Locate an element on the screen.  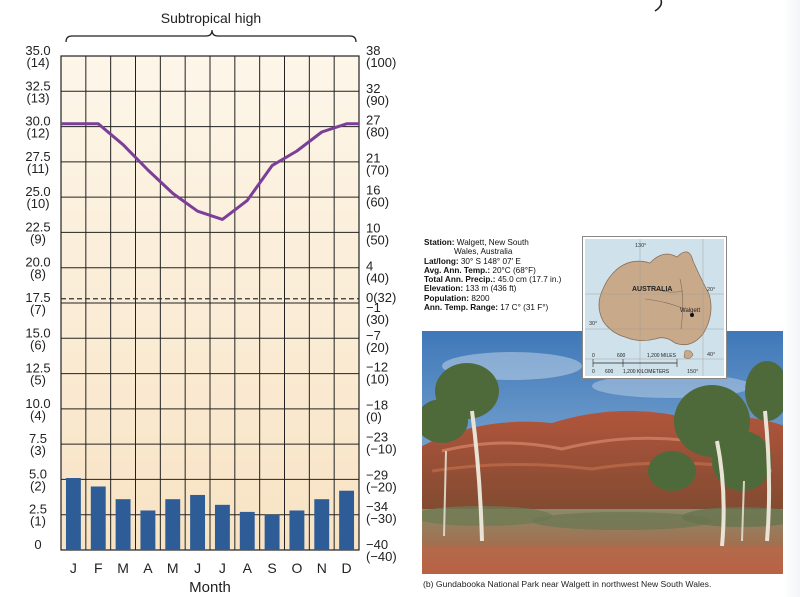
temperature-line is located at coordinates (210, 171).